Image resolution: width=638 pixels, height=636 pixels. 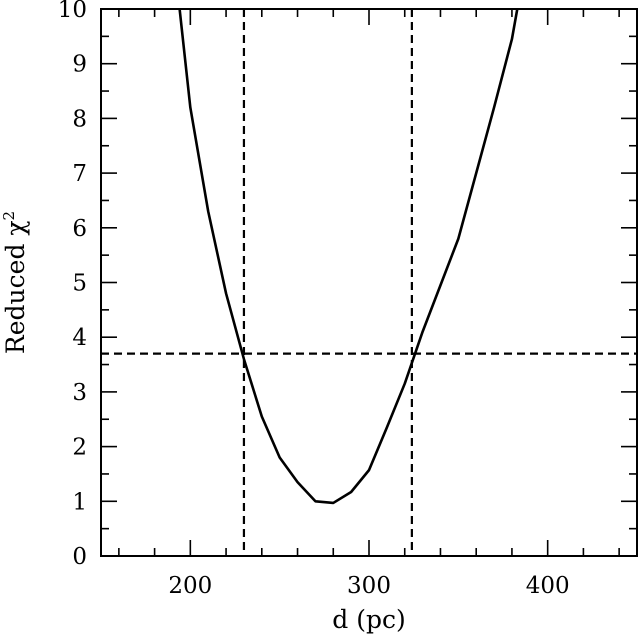 I want to click on y-tick-label: 9, so click(x=79, y=65).